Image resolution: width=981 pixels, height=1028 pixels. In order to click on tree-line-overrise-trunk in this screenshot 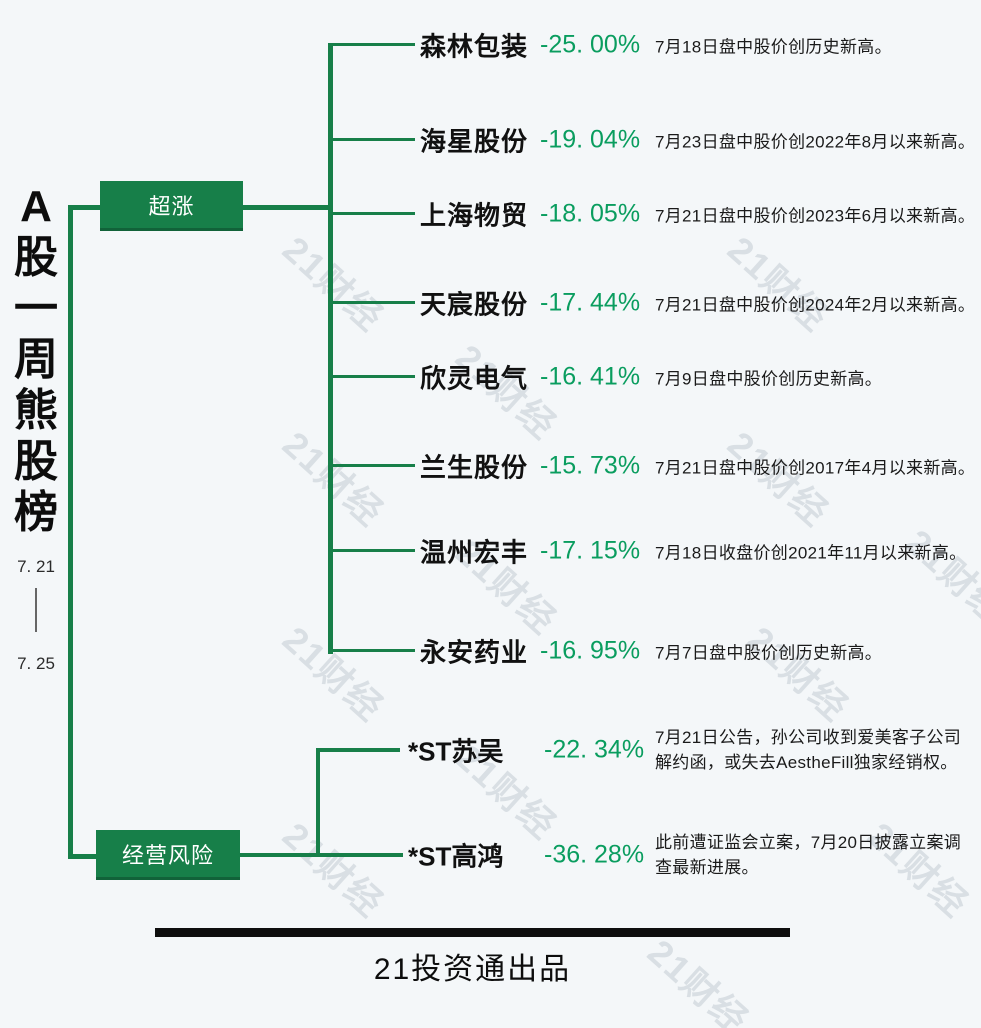, I will do `click(330, 348)`.